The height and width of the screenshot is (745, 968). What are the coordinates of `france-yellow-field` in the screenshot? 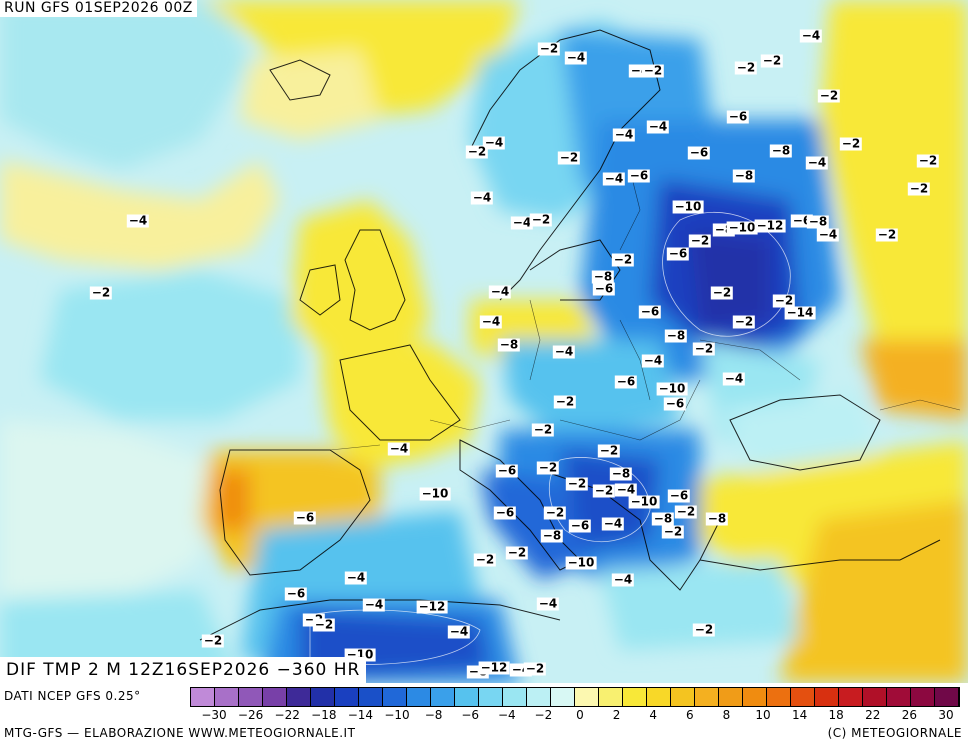 It's located at (400, 405).